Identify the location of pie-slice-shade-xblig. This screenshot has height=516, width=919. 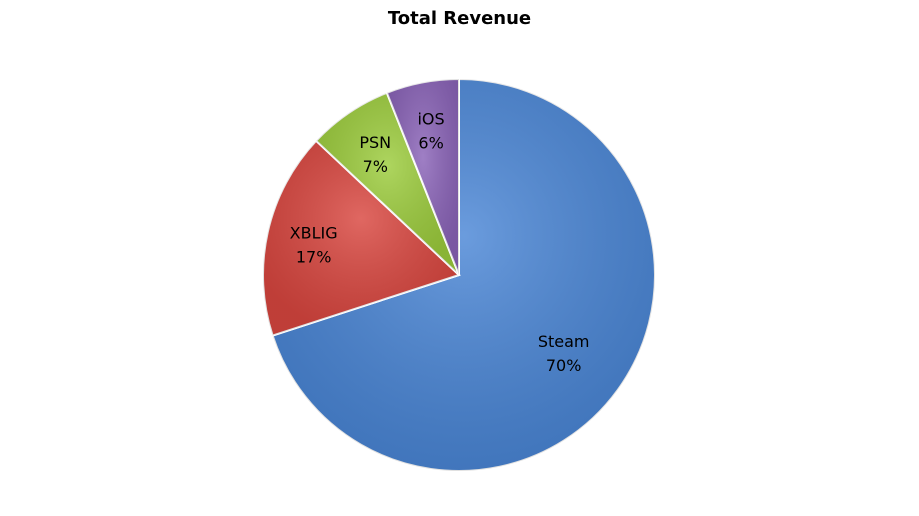
(361, 238).